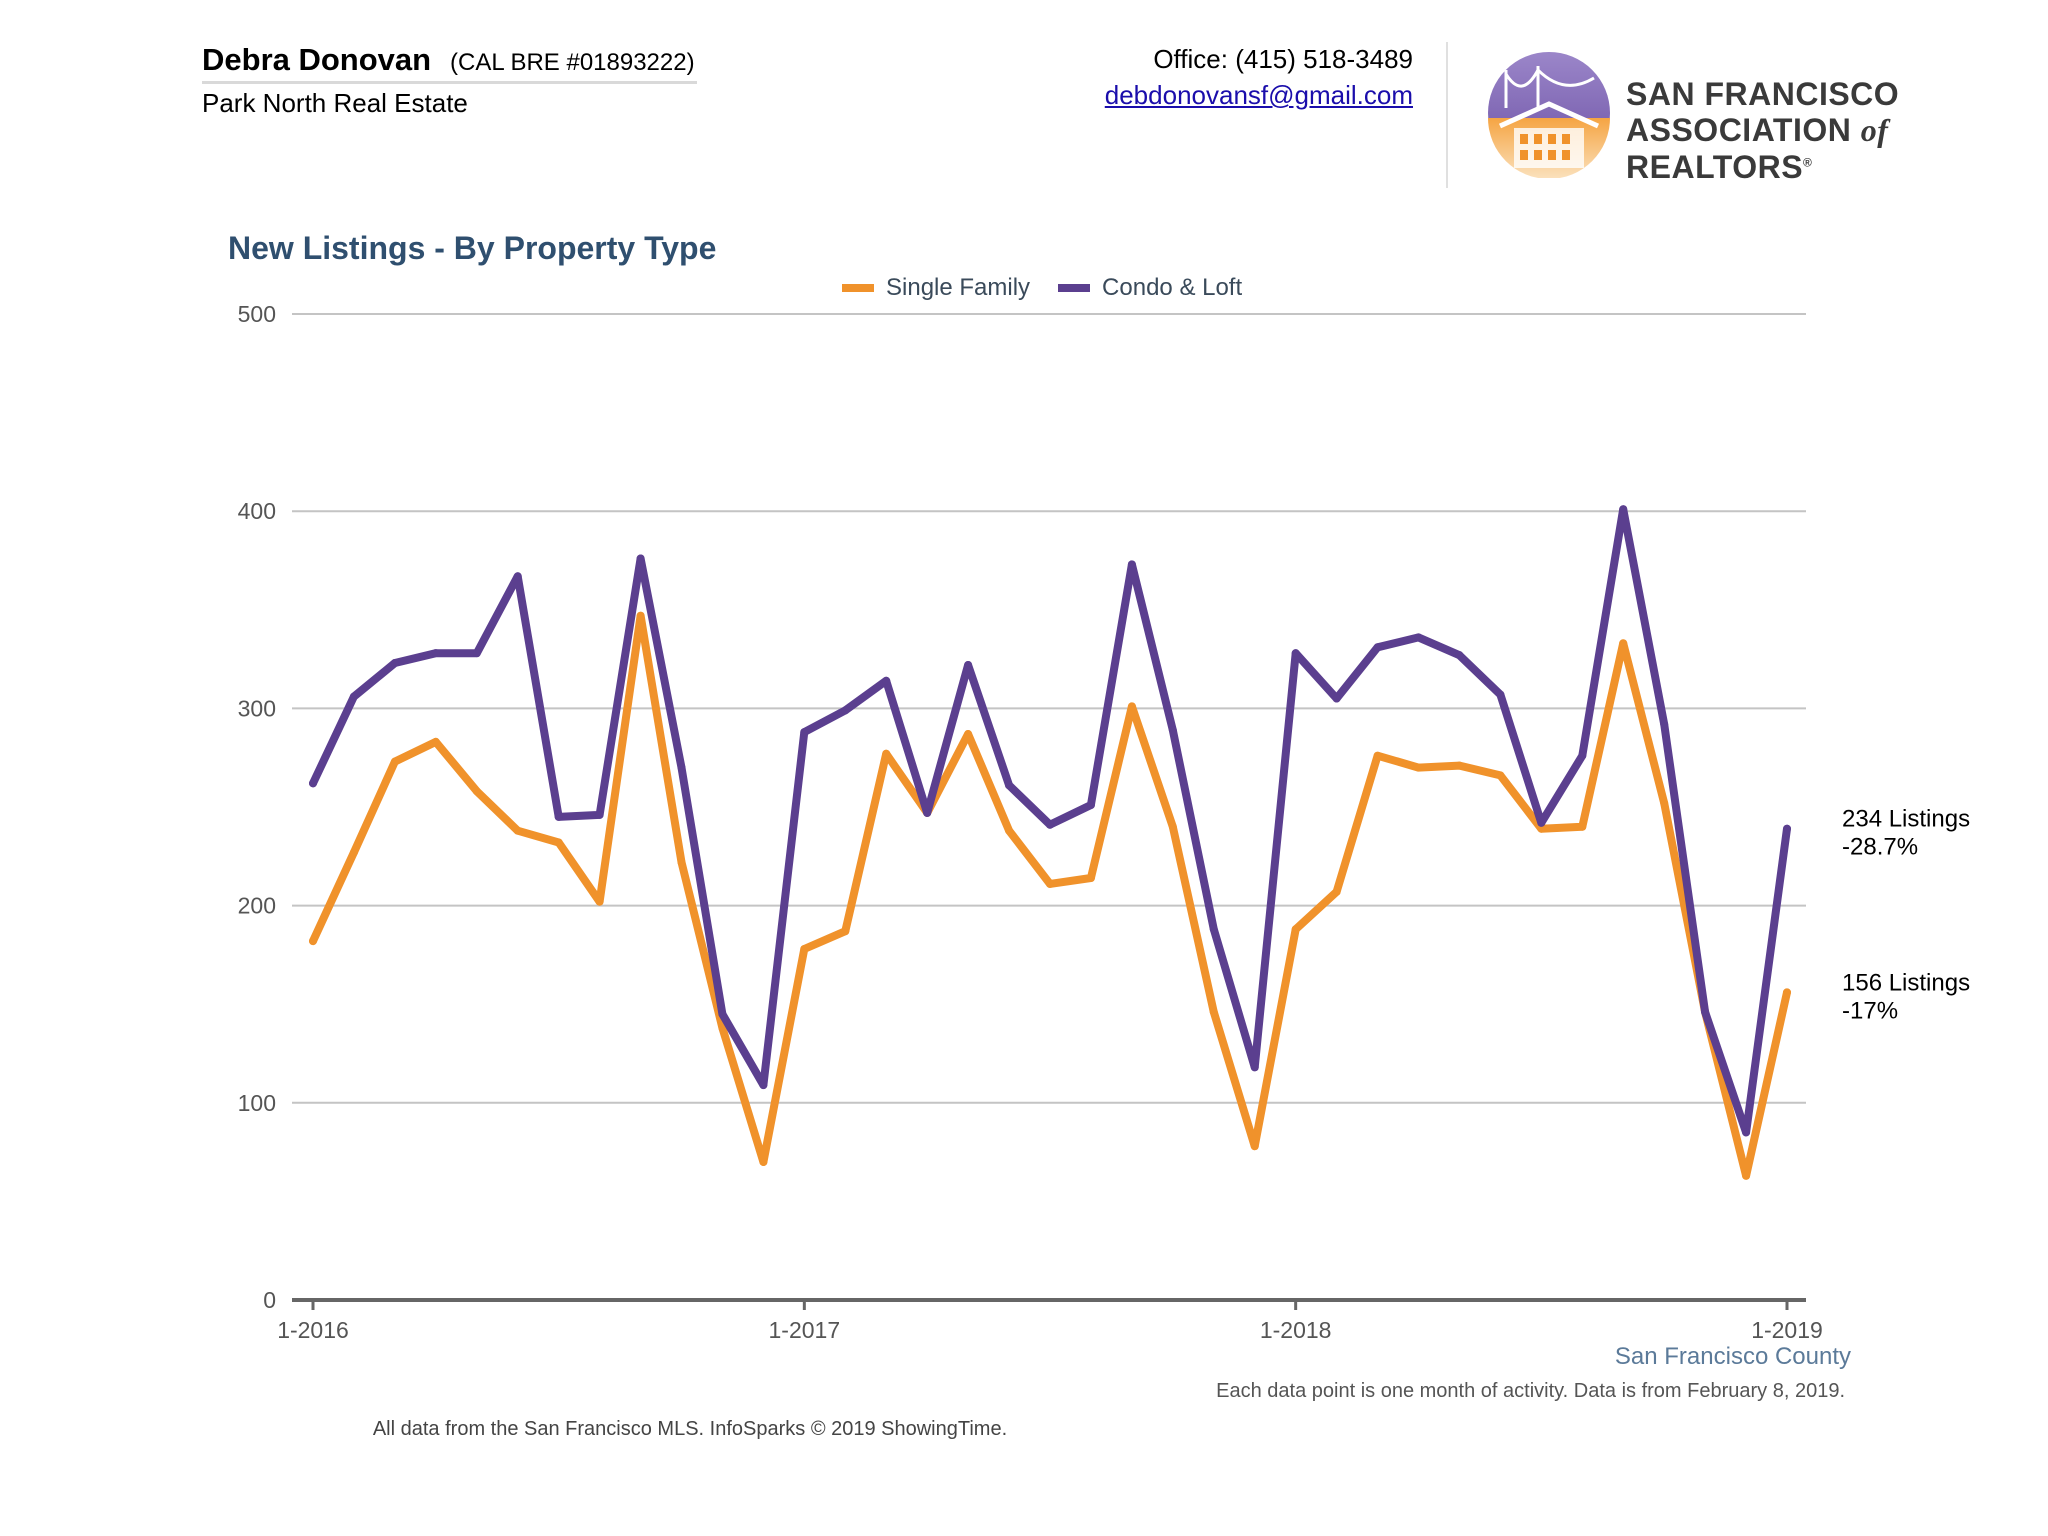 This screenshot has height=1536, width=2048. I want to click on legend-item-single-family: Single Family, so click(936, 288).